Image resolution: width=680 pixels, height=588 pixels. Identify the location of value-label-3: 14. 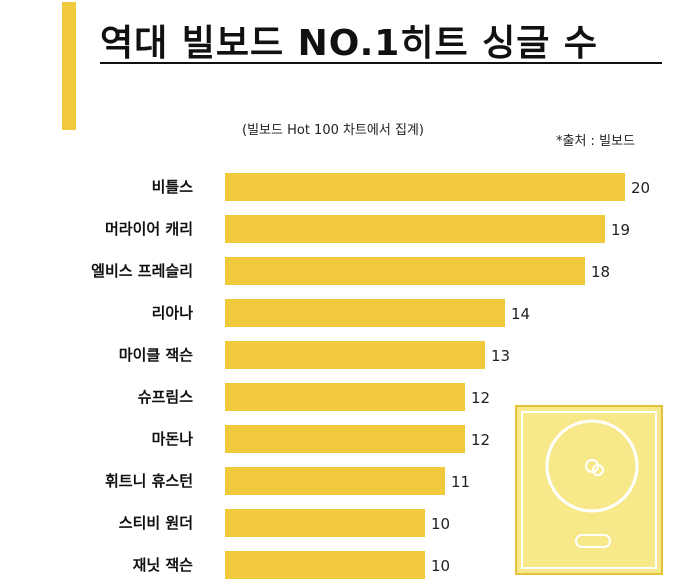
(520, 314).